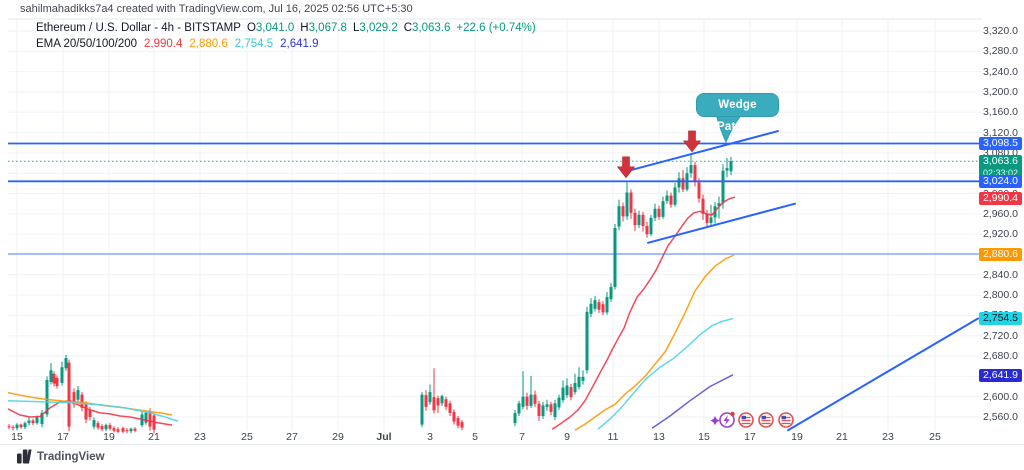 The height and width of the screenshot is (470, 1024). I want to click on wedge-upper-trendline, so click(700, 152).